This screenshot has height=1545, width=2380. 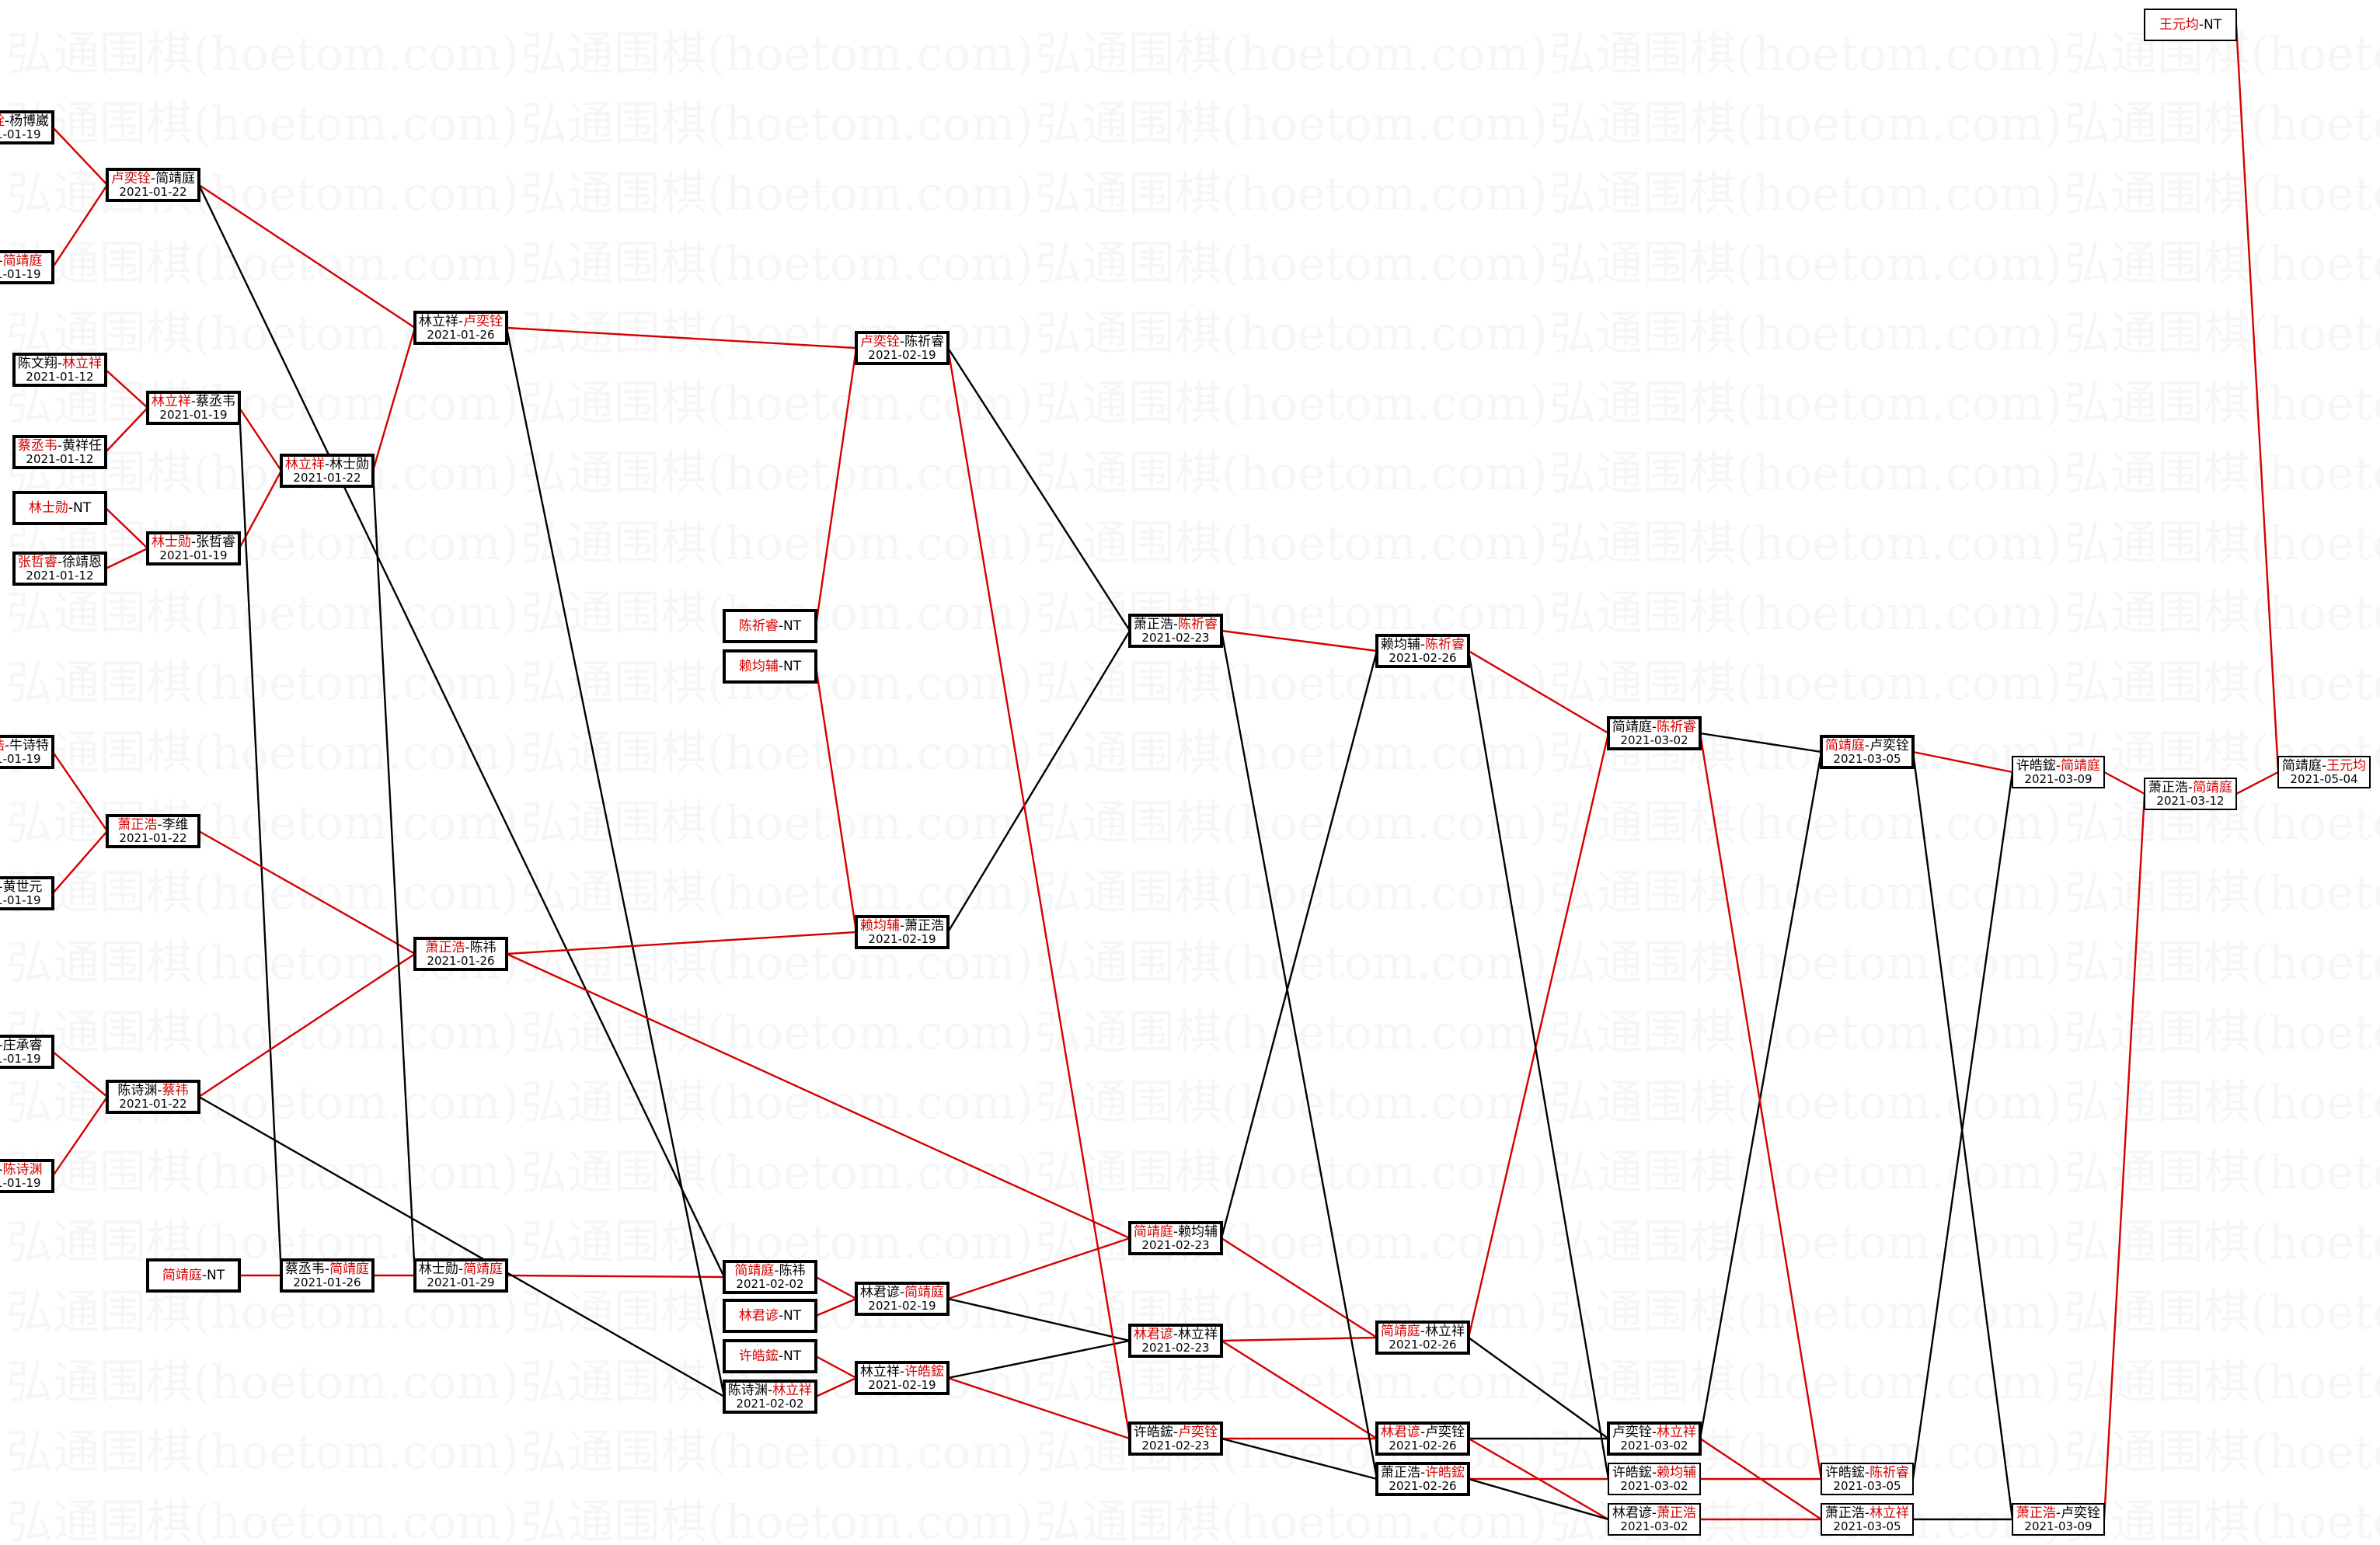 I want to click on match-date: 2021-03-09, so click(x=2058, y=1526).